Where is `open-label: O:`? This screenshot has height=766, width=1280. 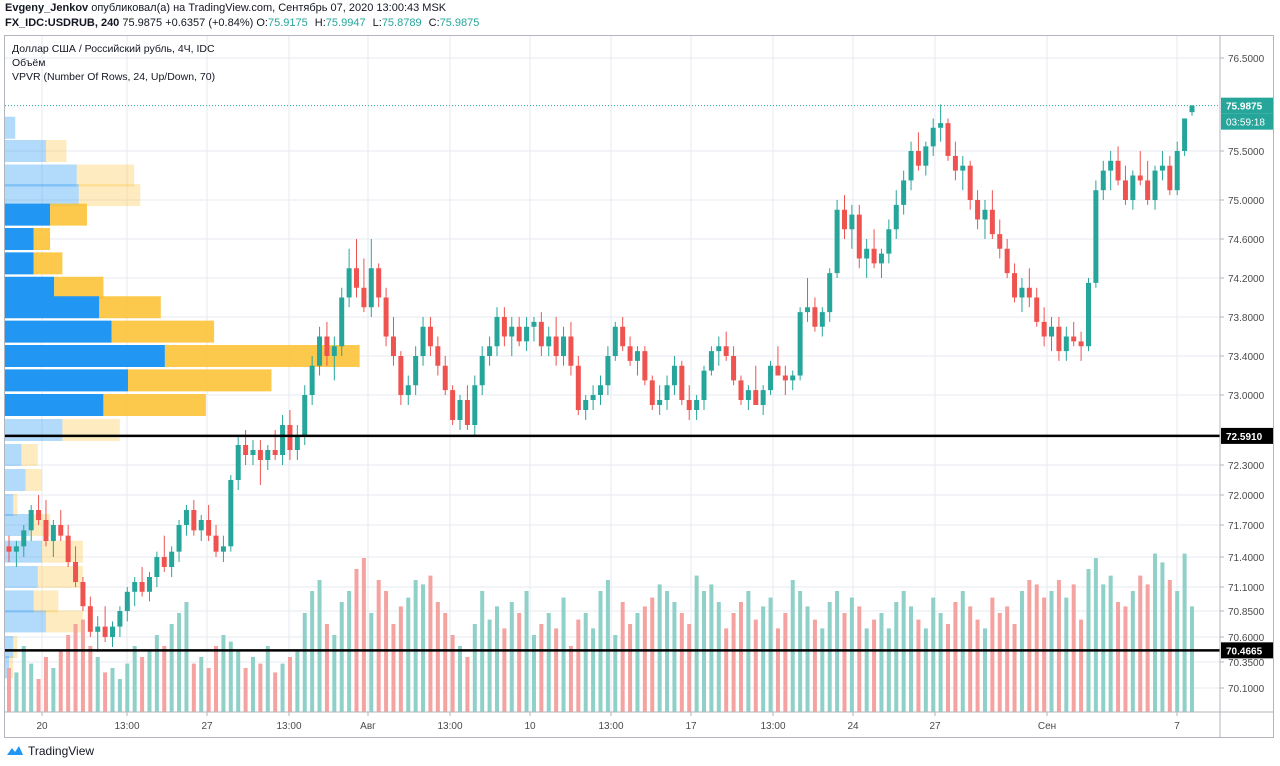
open-label: O: is located at coordinates (262, 23).